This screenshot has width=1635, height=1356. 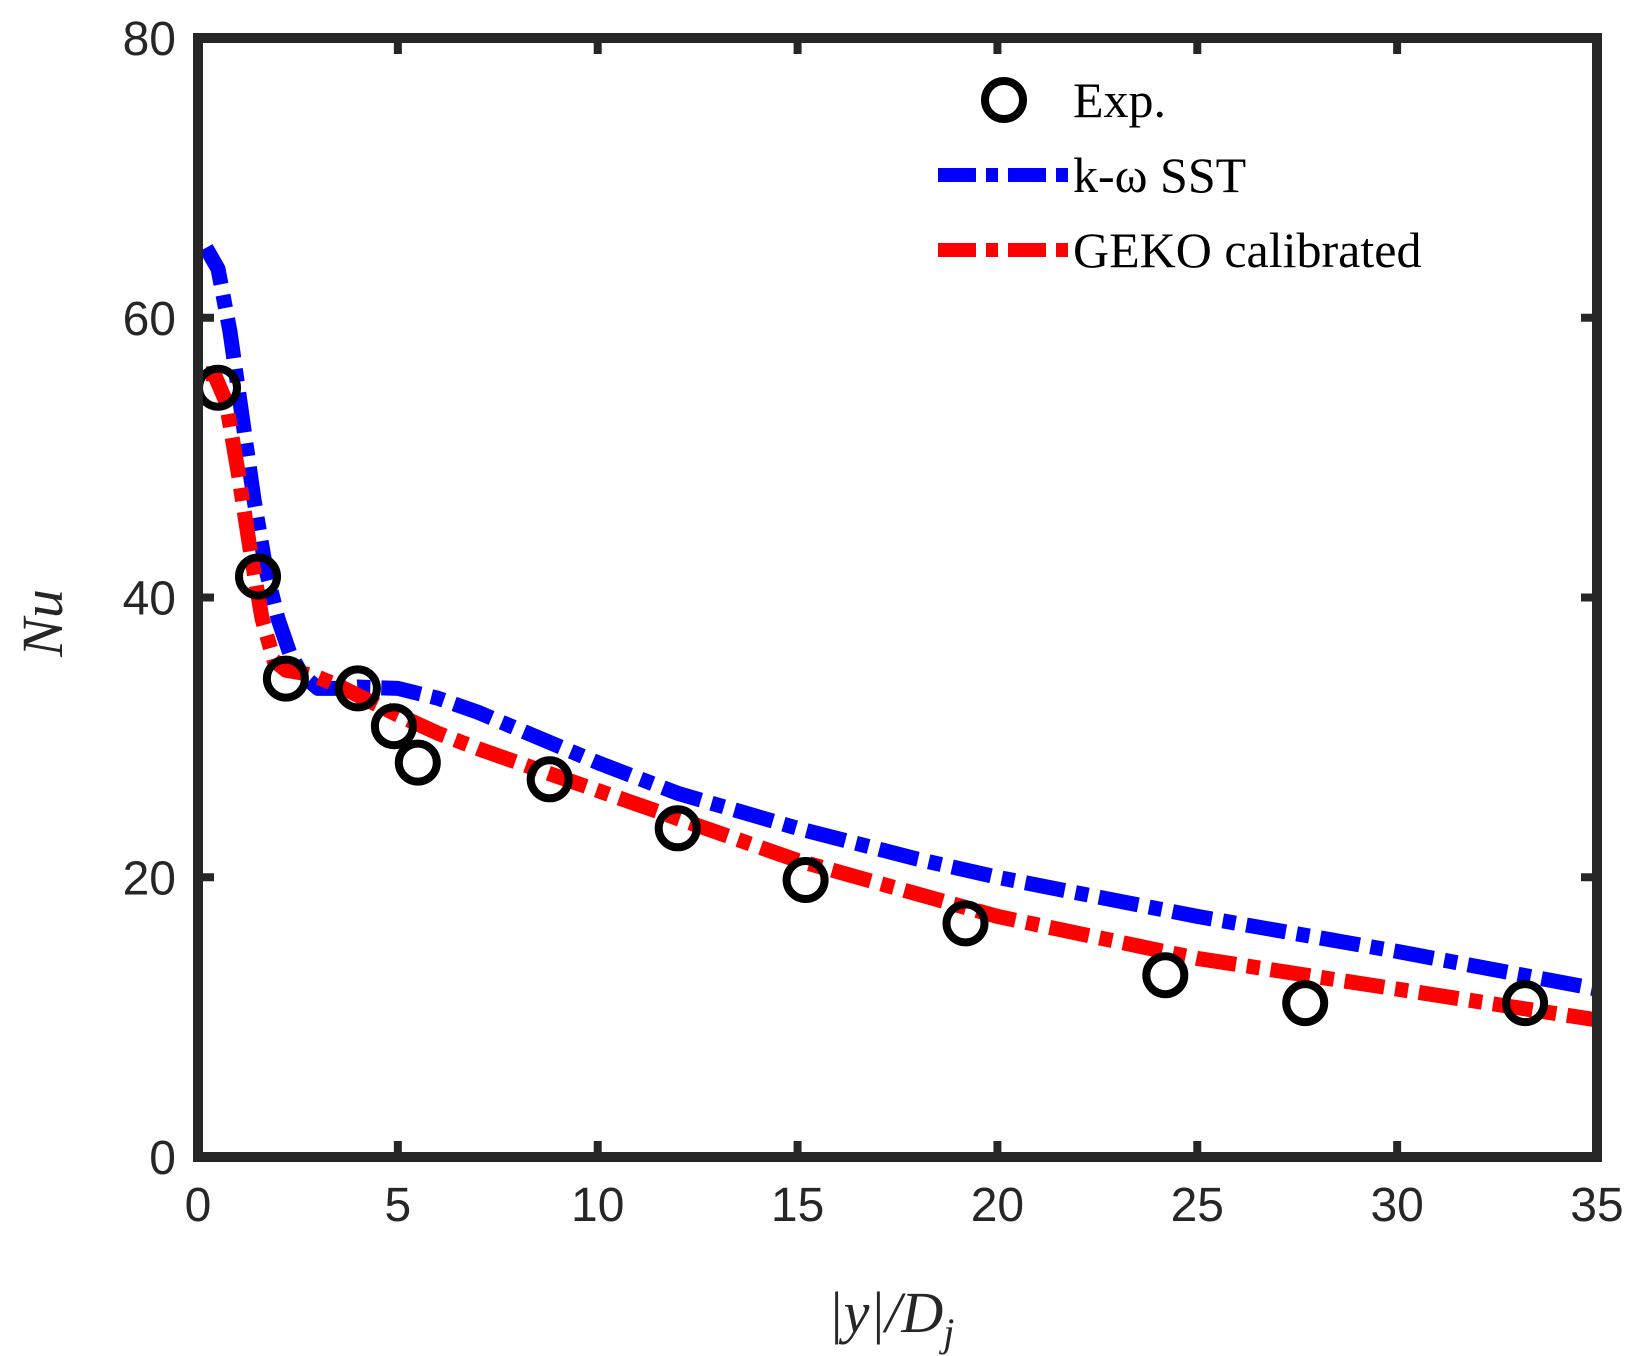 What do you see at coordinates (946, 1332) in the screenshot?
I see `x-axis-label-subscript: j` at bounding box center [946, 1332].